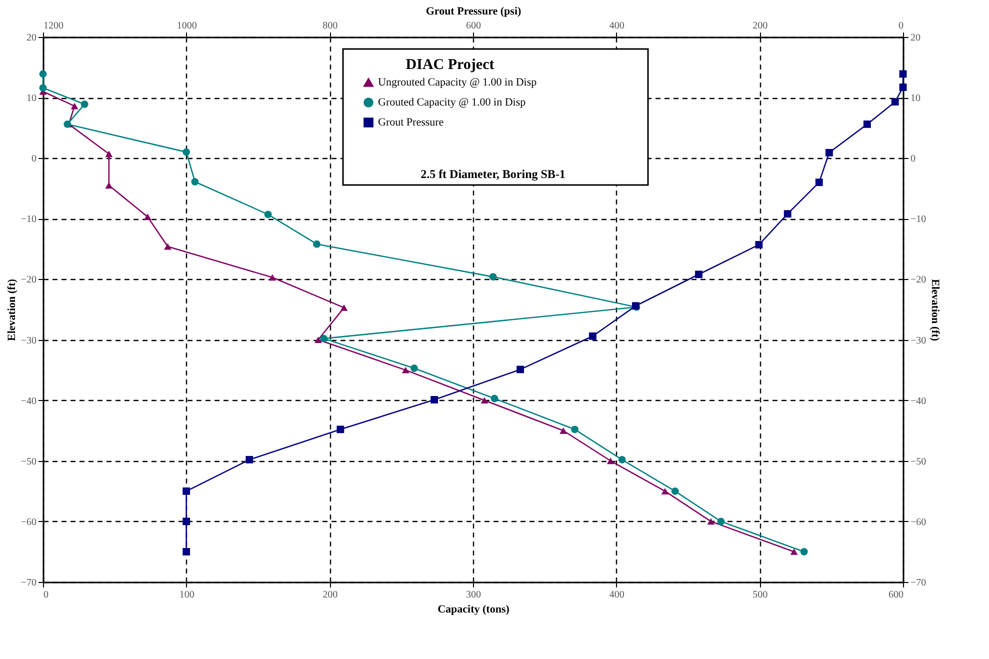  What do you see at coordinates (330, 26) in the screenshot?
I see `x2-tick-label: 800` at bounding box center [330, 26].